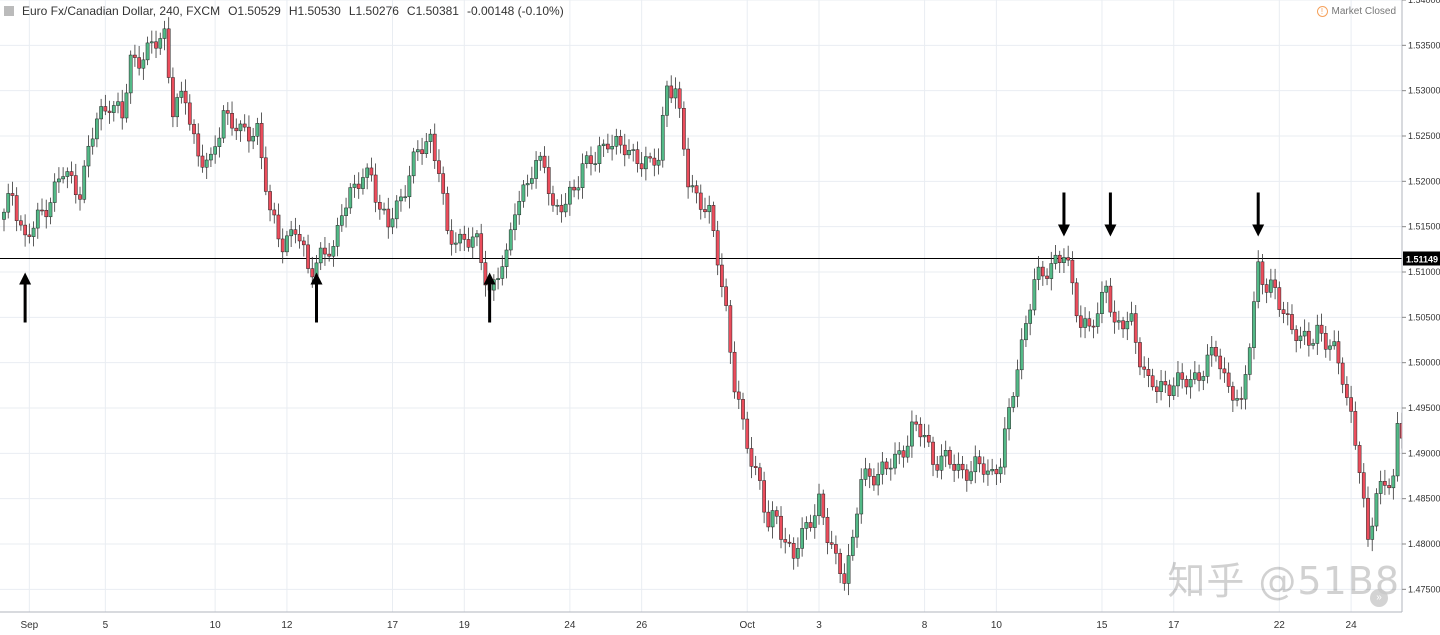  I want to click on scroll-to-end-icon: », so click(1379, 598).